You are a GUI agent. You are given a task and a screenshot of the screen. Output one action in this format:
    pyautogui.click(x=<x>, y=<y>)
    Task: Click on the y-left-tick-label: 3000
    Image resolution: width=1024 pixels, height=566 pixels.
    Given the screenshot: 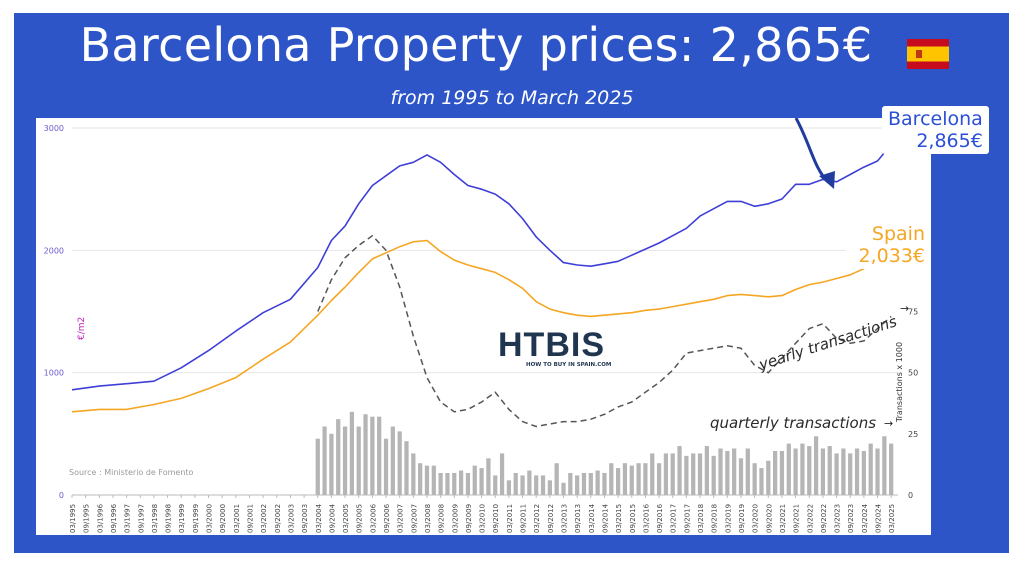 What is the action you would take?
    pyautogui.click(x=54, y=128)
    